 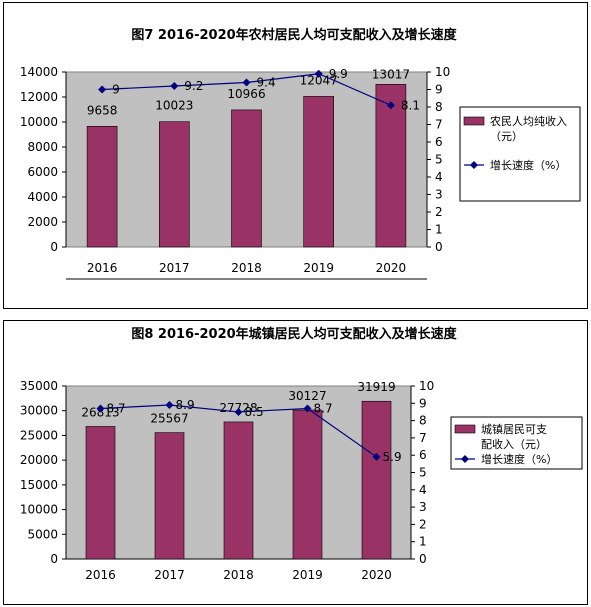 What do you see at coordinates (39, 411) in the screenshot?
I see `left-tick-label: 30000` at bounding box center [39, 411].